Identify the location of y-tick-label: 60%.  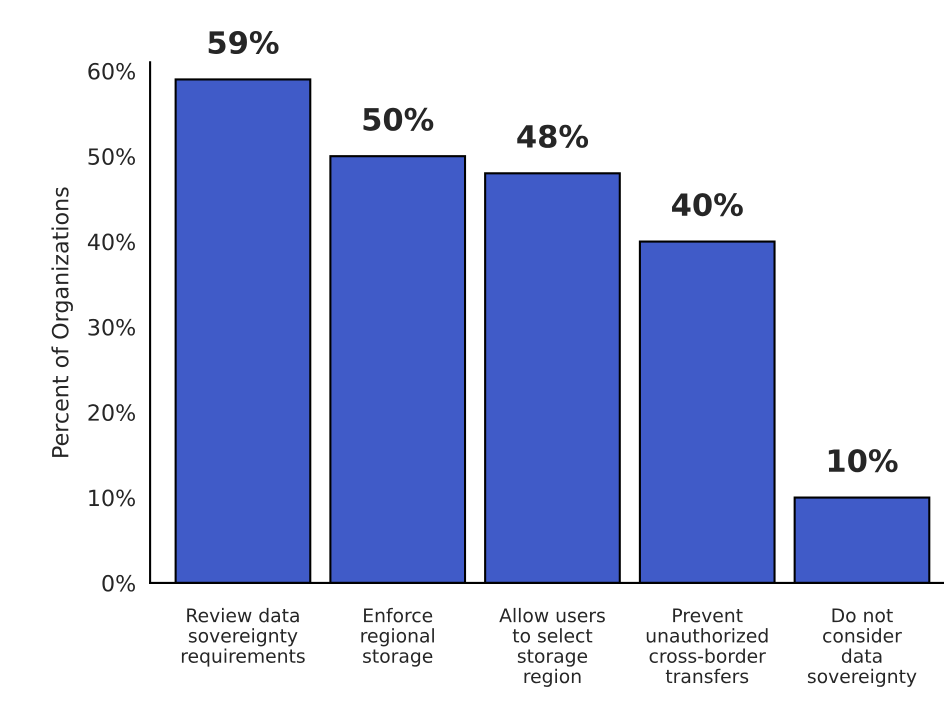
(111, 71).